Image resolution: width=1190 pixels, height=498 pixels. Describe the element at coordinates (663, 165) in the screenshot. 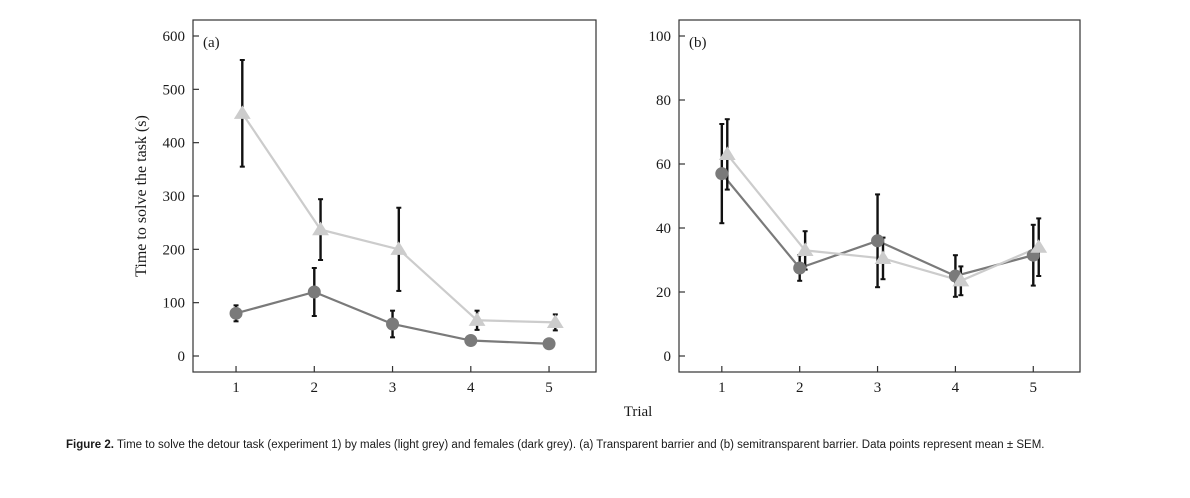

I see `y-tick-label: 60` at that location.